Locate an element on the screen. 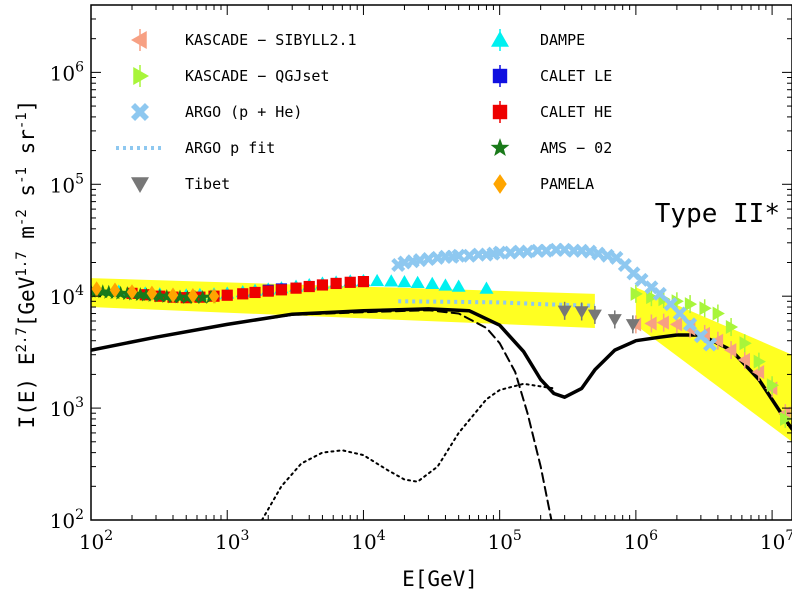  y-tick-label: 10⁴ is located at coordinates (67, 296).